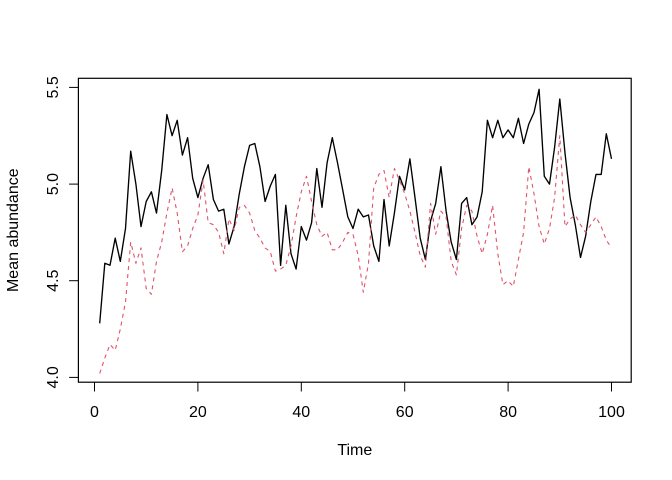  What do you see at coordinates (405, 412) in the screenshot?
I see `svg-text: 60` at bounding box center [405, 412].